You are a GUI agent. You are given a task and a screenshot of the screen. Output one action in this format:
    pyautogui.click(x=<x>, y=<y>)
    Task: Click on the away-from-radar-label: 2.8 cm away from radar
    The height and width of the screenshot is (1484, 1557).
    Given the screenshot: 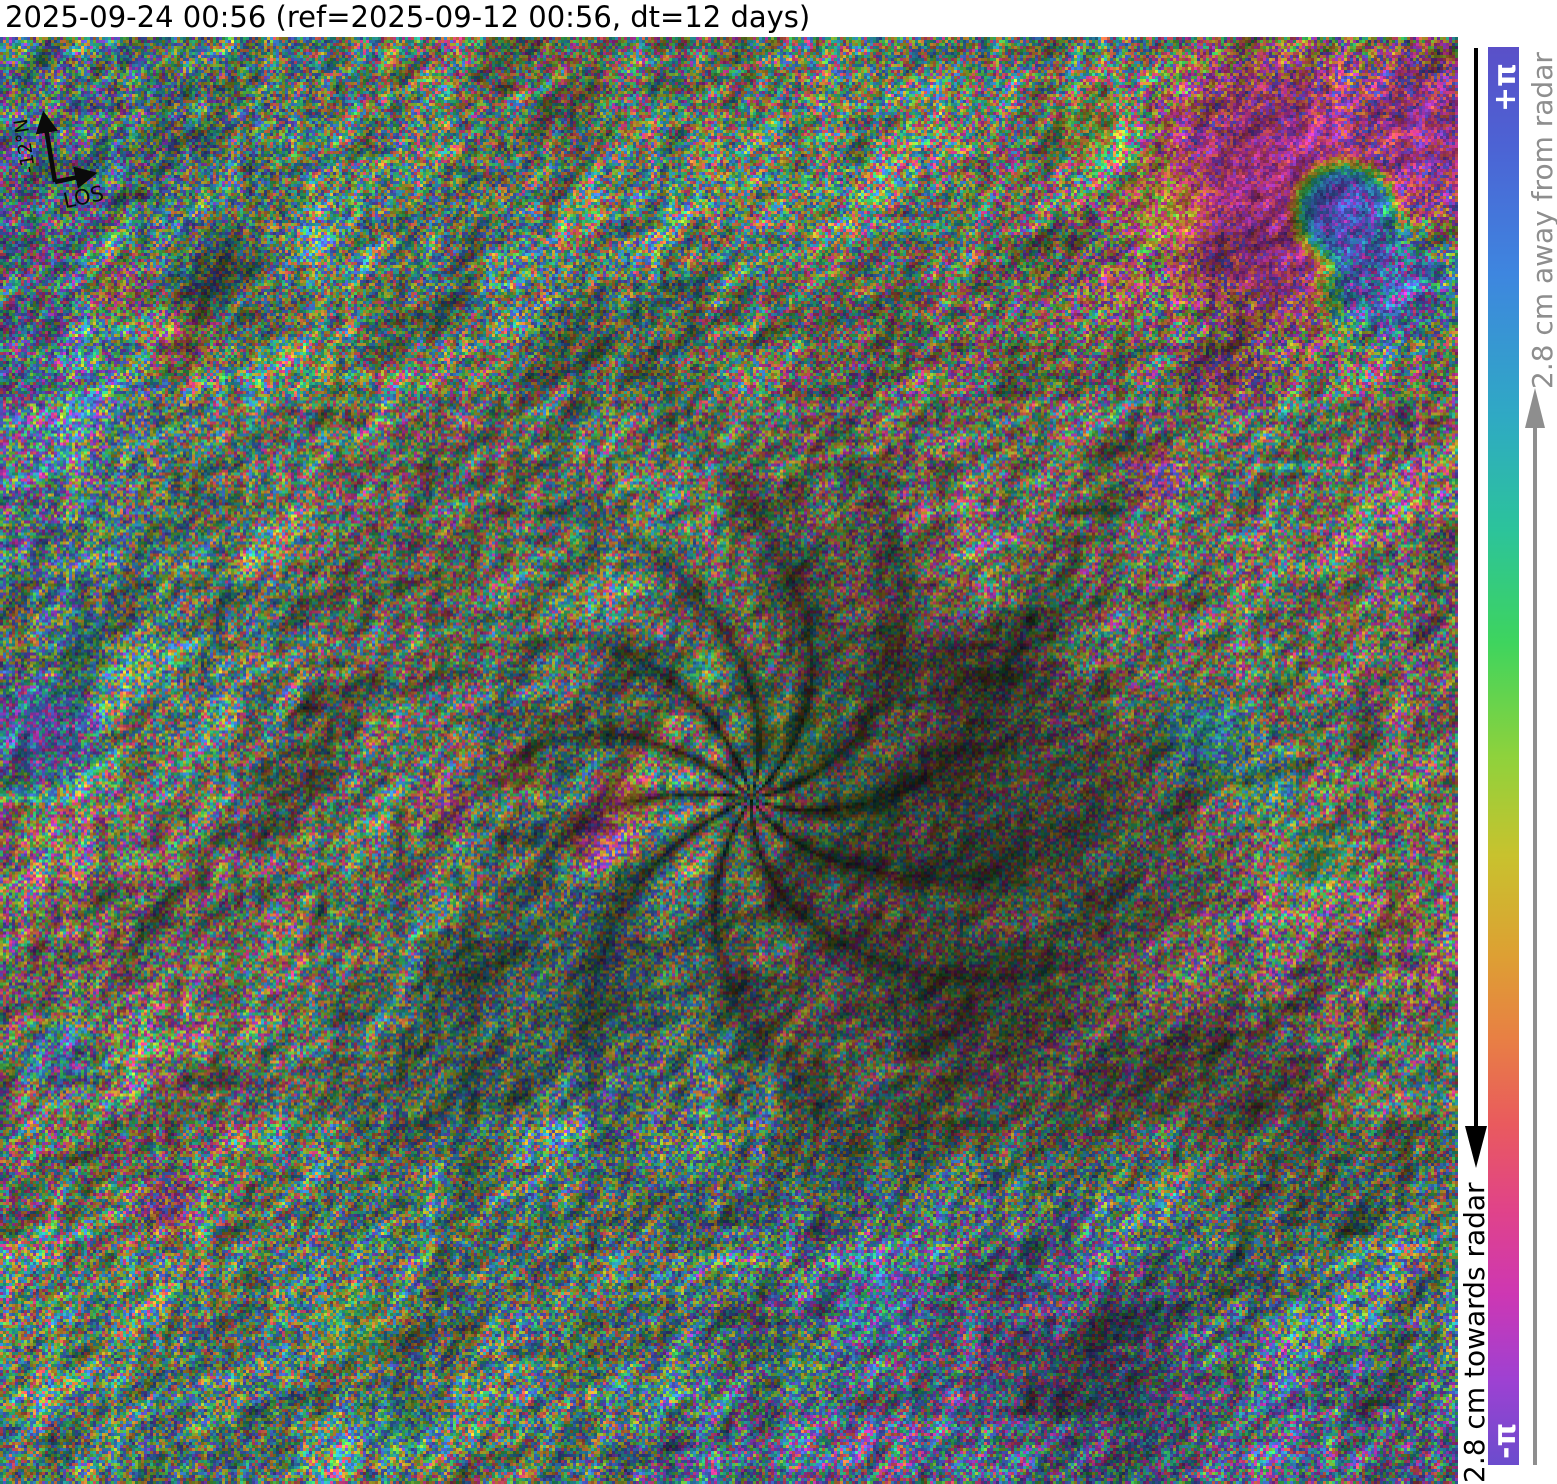 What is the action you would take?
    pyautogui.click(x=1541, y=220)
    